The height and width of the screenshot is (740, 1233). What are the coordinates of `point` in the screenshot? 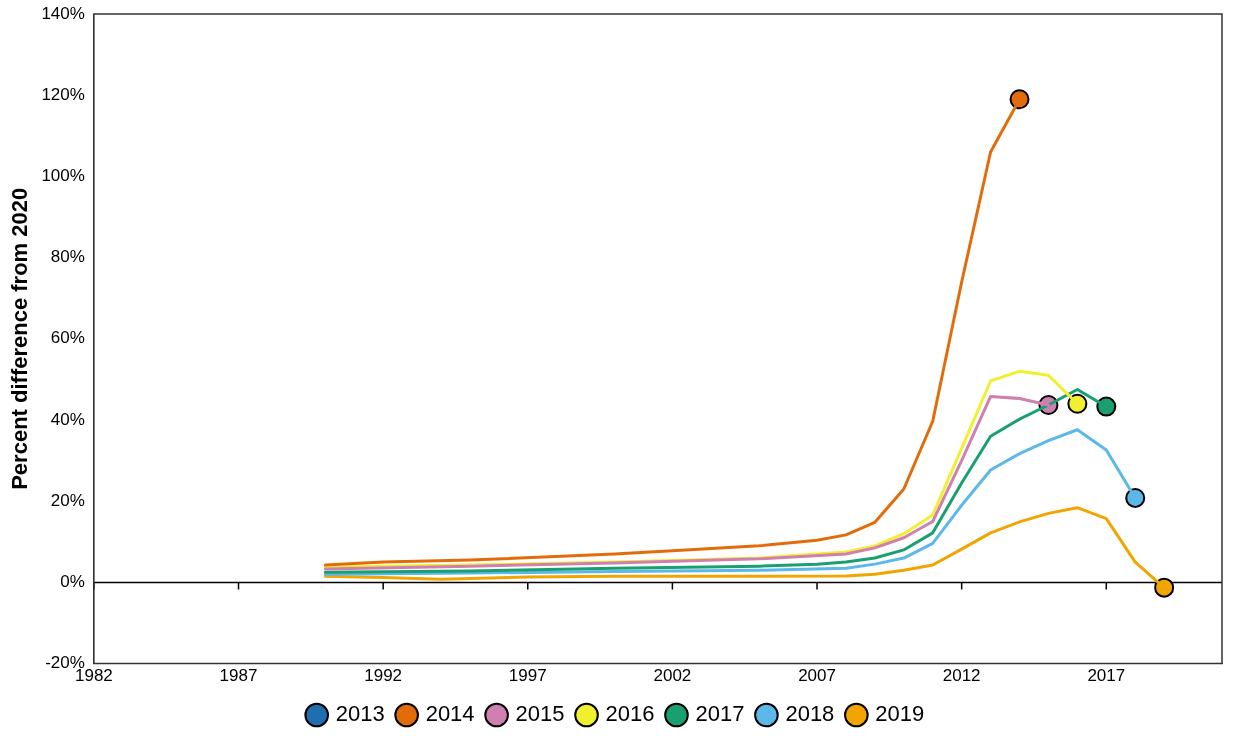 It's located at (1135, 497).